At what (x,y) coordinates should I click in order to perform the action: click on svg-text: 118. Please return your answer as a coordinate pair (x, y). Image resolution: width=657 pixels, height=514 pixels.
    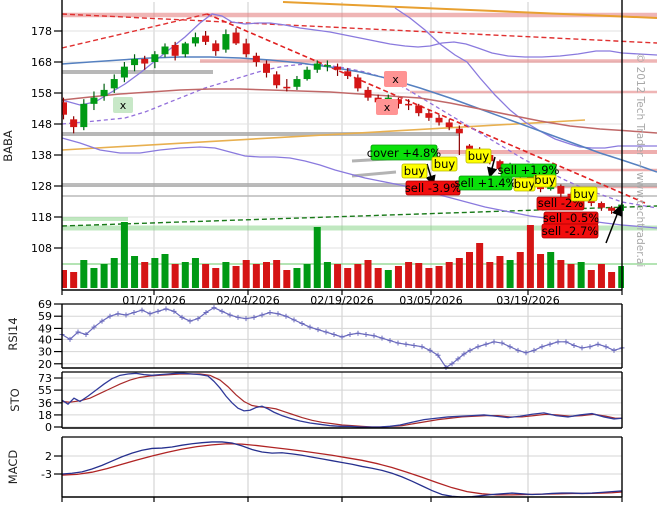
    Looking at the image, I should click on (41, 217).